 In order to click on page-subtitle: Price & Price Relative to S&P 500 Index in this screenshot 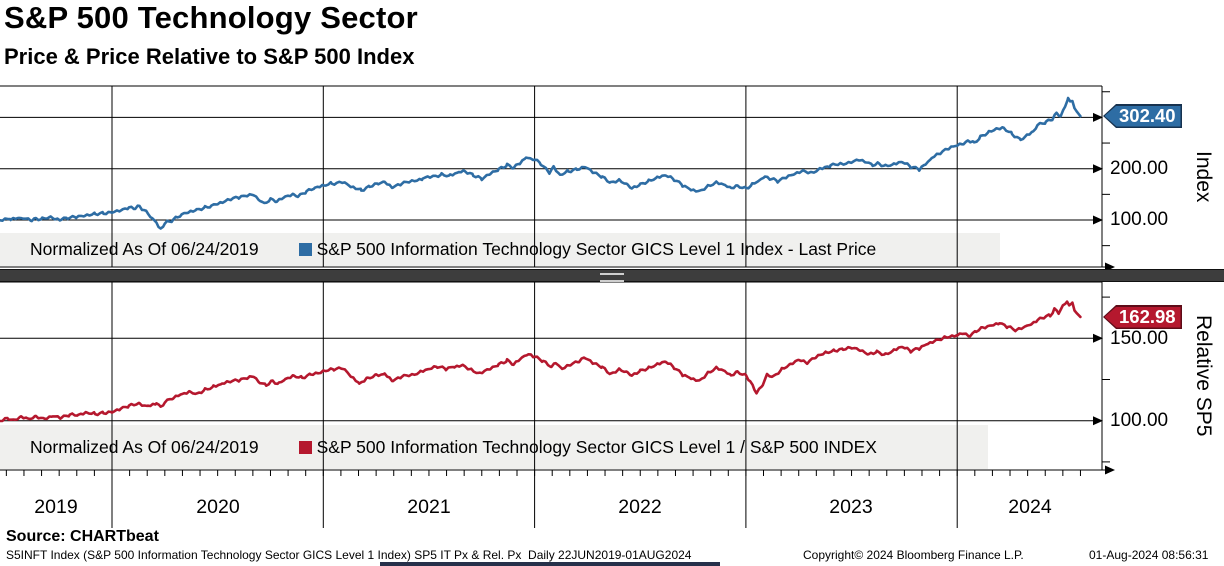, I will do `click(209, 56)`.